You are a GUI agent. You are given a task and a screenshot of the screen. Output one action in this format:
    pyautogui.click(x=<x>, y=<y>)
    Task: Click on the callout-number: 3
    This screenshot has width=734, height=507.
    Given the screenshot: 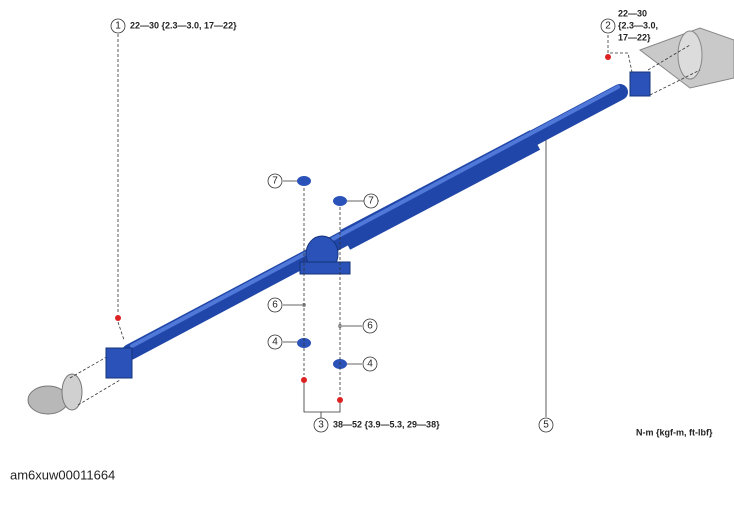 What is the action you would take?
    pyautogui.click(x=321, y=425)
    